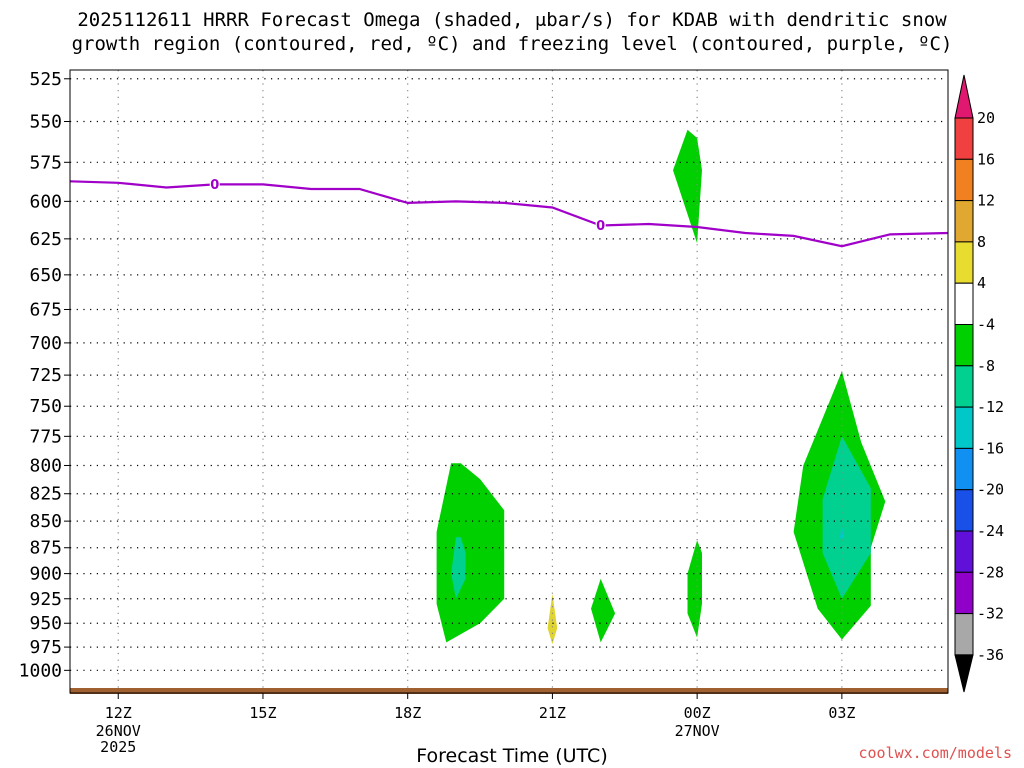 Image resolution: width=1024 pixels, height=768 pixels. What do you see at coordinates (981, 283) in the screenshot?
I see `colorbar-label: 4` at bounding box center [981, 283].